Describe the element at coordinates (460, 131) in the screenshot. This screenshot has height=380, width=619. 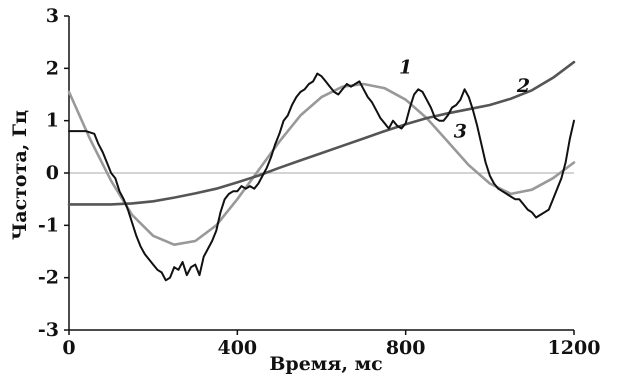
I see `series-label-3: 3` at that location.